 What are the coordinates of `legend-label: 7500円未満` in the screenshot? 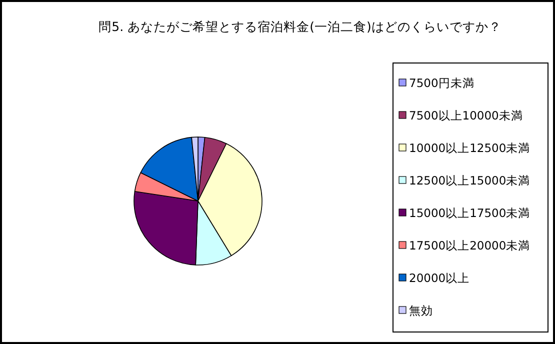 It's located at (441, 83).